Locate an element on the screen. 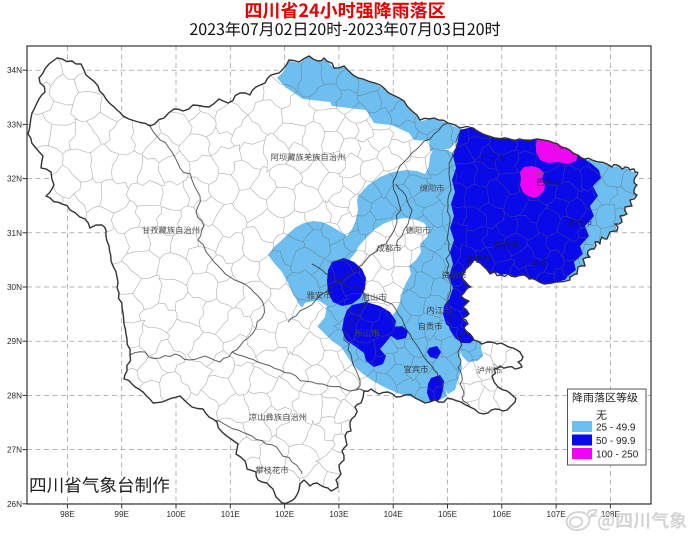 The image size is (690, 537). svg-text: 105E is located at coordinates (448, 514).